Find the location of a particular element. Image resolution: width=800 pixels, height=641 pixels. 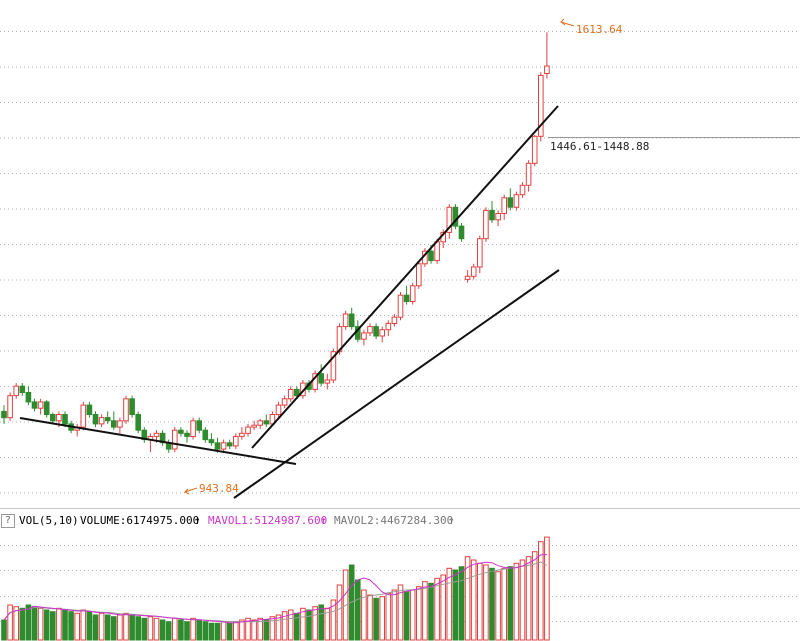

help-icon: ? is located at coordinates (8, 521).